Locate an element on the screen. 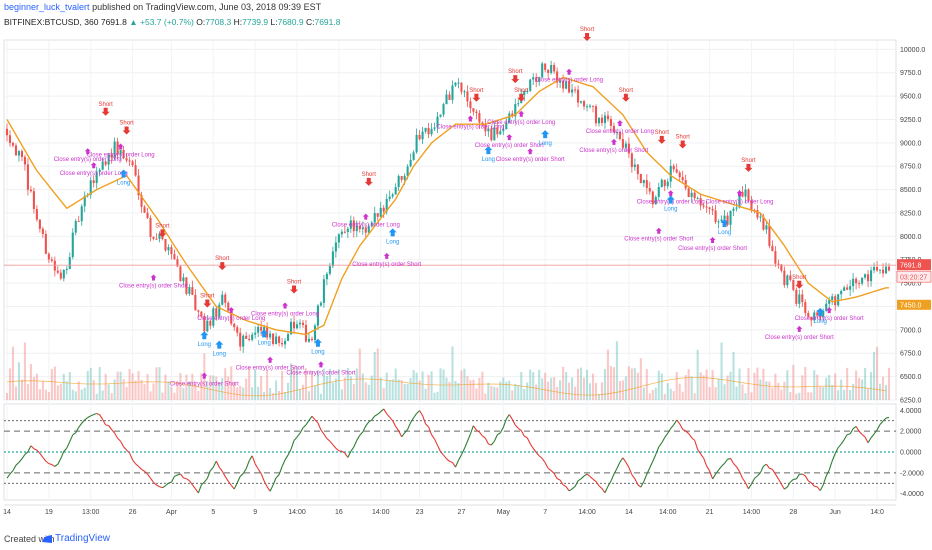 This screenshot has height=550, width=932. high-label: H: is located at coordinates (238, 22).